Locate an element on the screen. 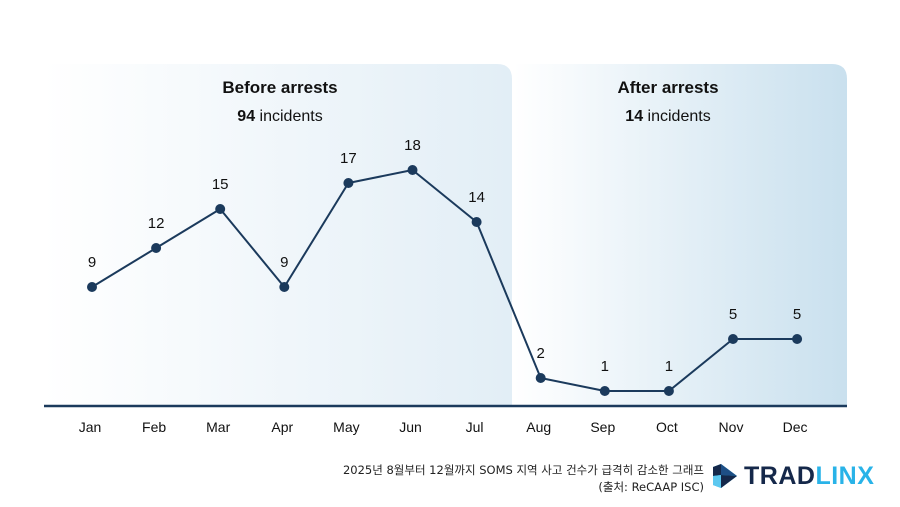  data-label-sep: 1 is located at coordinates (605, 366).